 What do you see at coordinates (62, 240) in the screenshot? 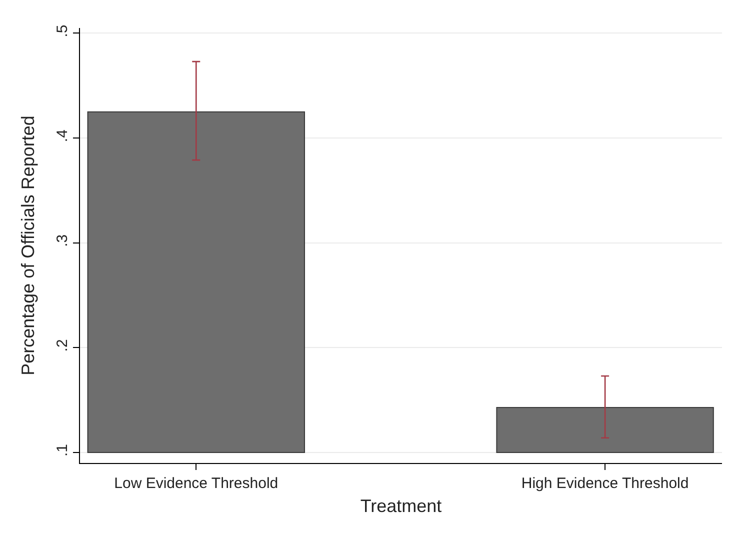
I see `y-tick-label: .3` at bounding box center [62, 240].